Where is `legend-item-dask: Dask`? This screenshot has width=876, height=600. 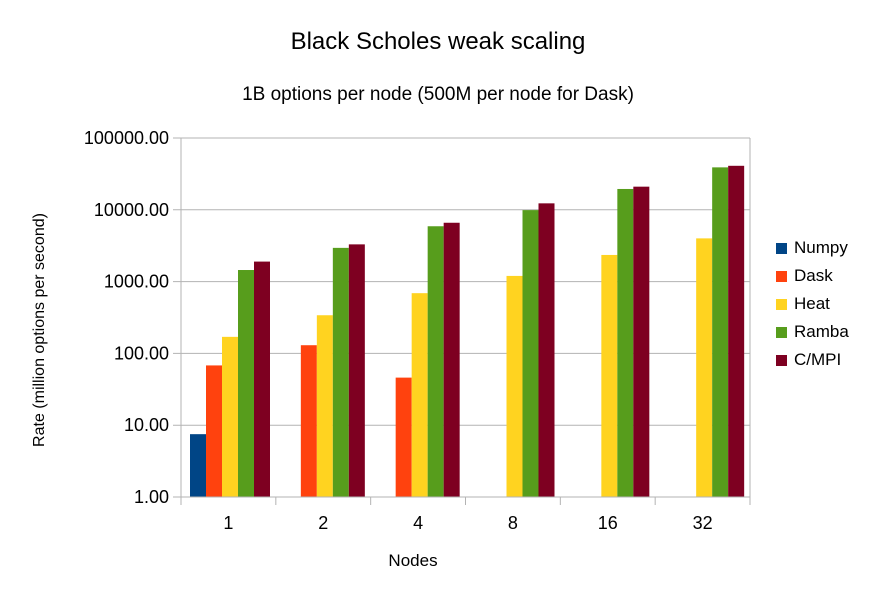
legend-item-dask: Dask is located at coordinates (812, 276).